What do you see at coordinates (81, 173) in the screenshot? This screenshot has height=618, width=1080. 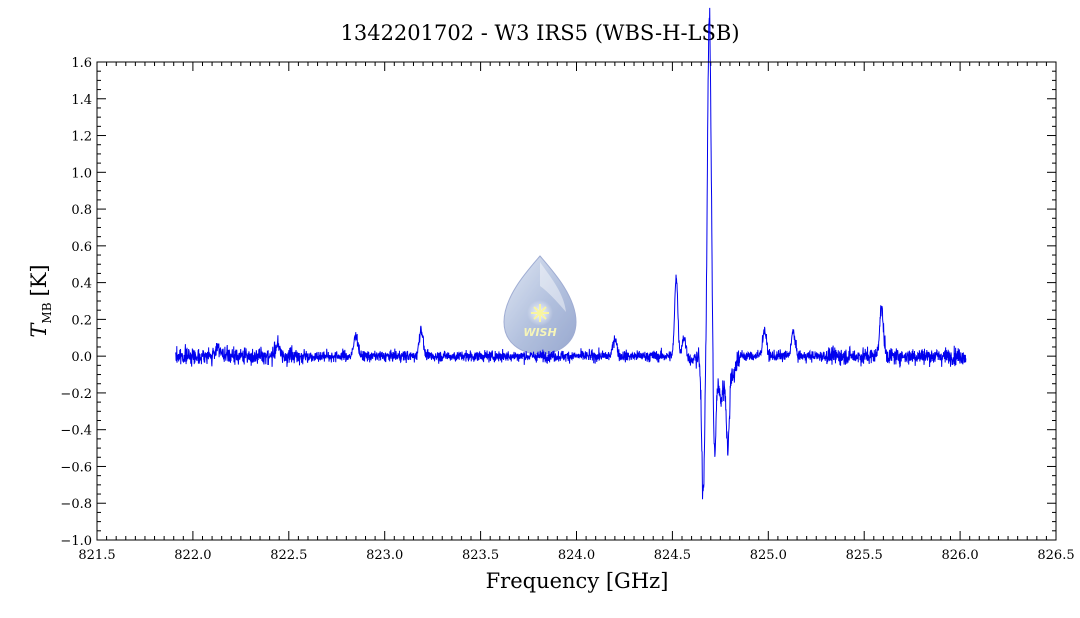 I see `y-tick-label: 1.0` at bounding box center [81, 173].